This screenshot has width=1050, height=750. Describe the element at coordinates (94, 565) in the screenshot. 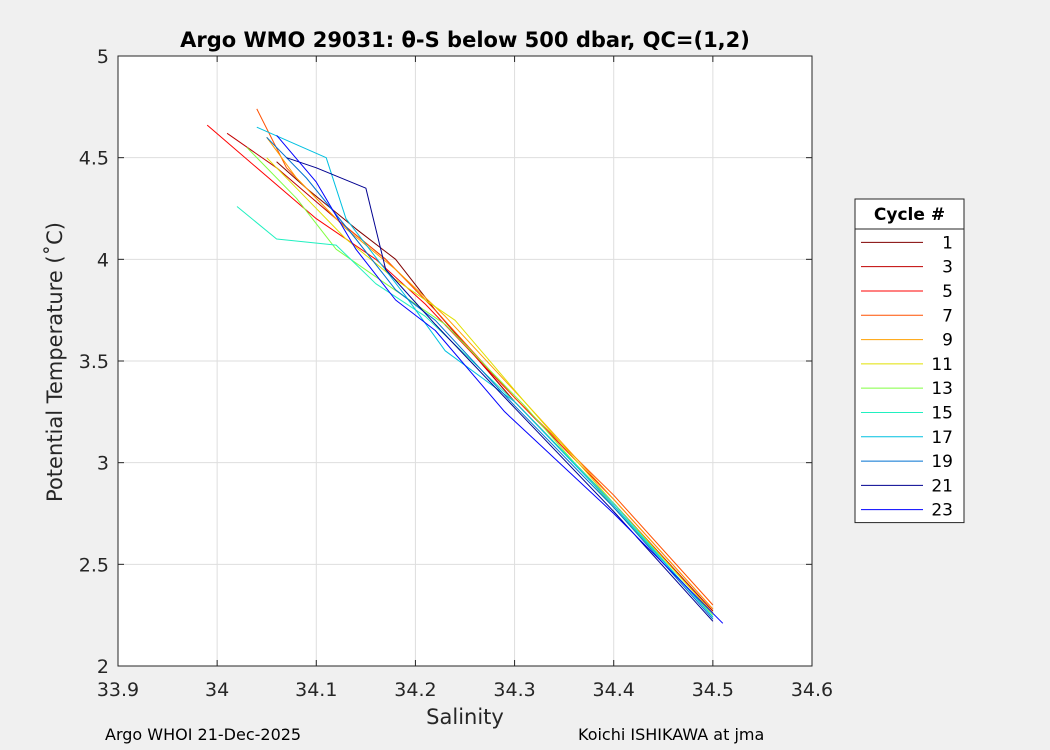

I see `y-tick-label: 2.5` at that location.